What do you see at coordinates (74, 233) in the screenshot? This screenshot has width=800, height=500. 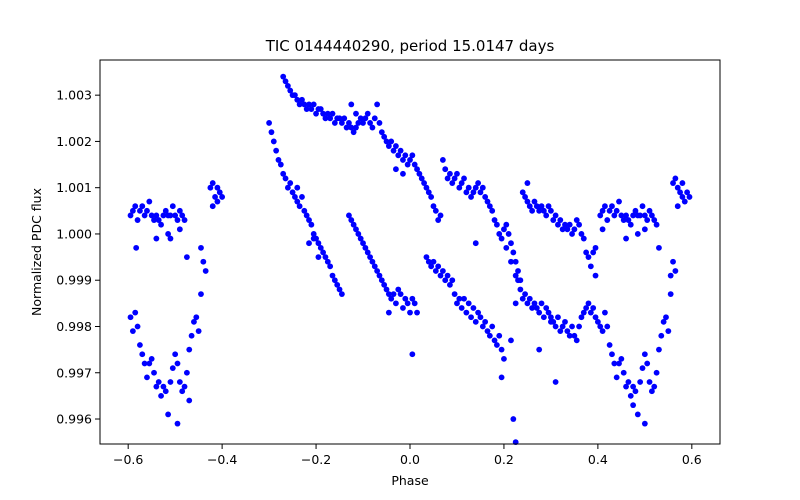 I see `y-tick-label: 1.000` at bounding box center [74, 233].